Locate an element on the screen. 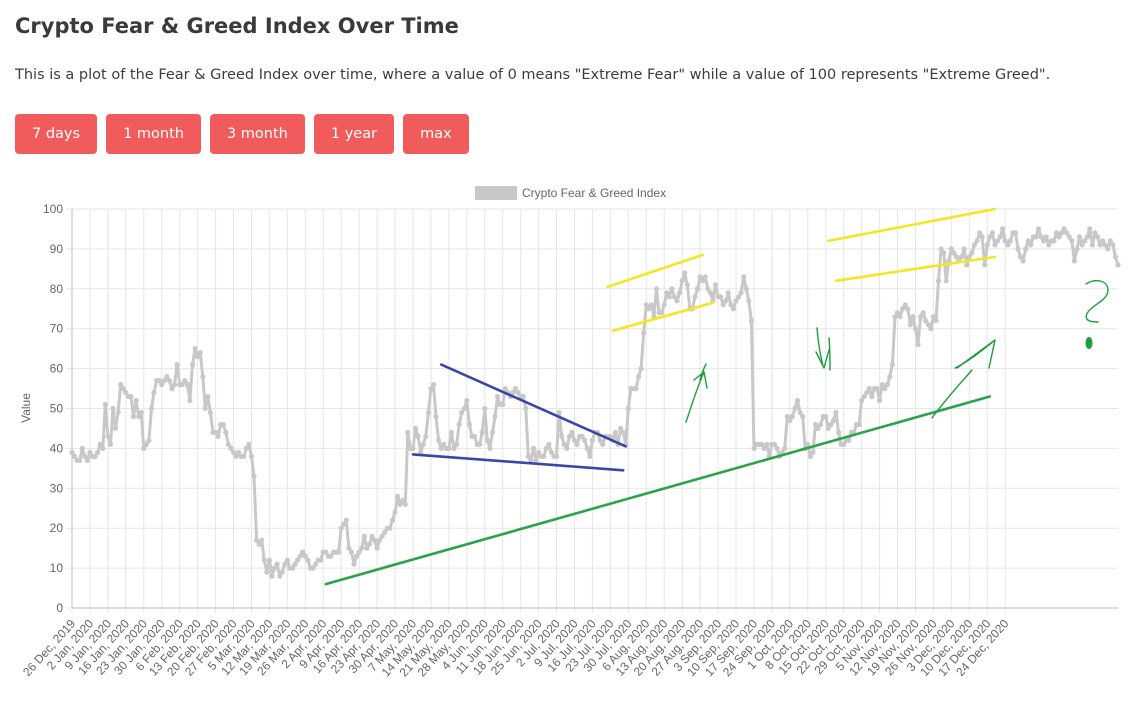 The height and width of the screenshot is (722, 1136). hand-drawn-dot is located at coordinates (1089, 343).